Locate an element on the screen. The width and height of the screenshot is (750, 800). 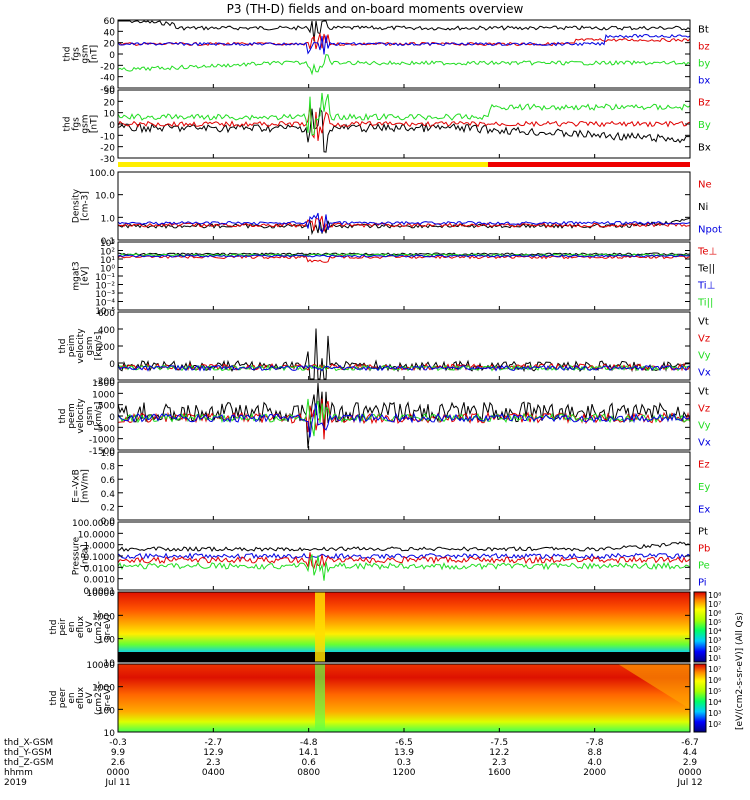
x-tick-label: 14.1 is located at coordinates (309, 753).